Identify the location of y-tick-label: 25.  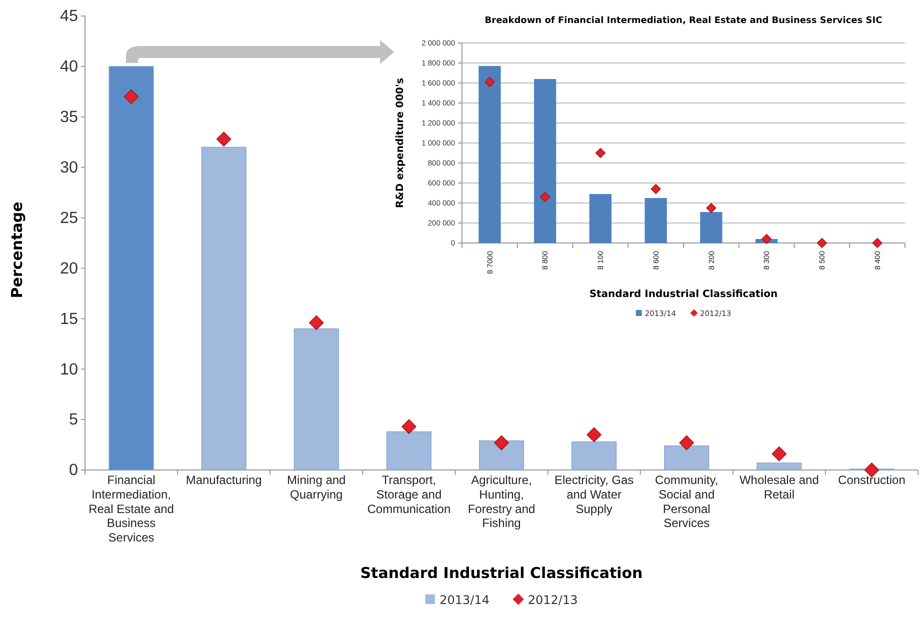
(69, 217).